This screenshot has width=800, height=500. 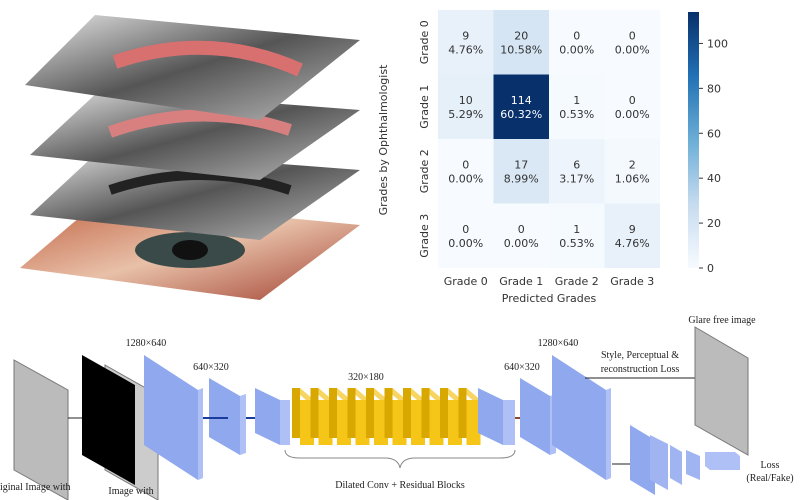 I want to click on input-mask, so click(x=108, y=420).